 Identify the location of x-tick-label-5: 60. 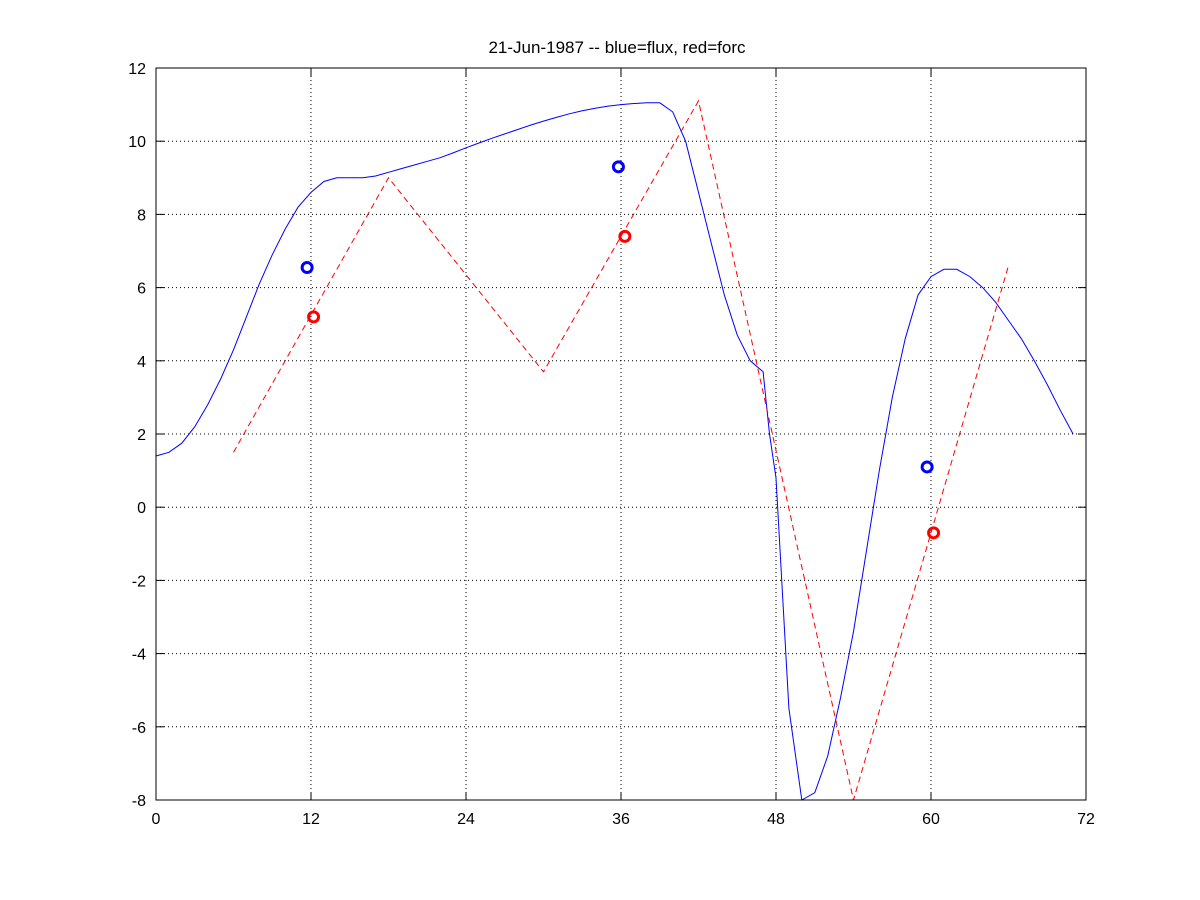
(931, 819).